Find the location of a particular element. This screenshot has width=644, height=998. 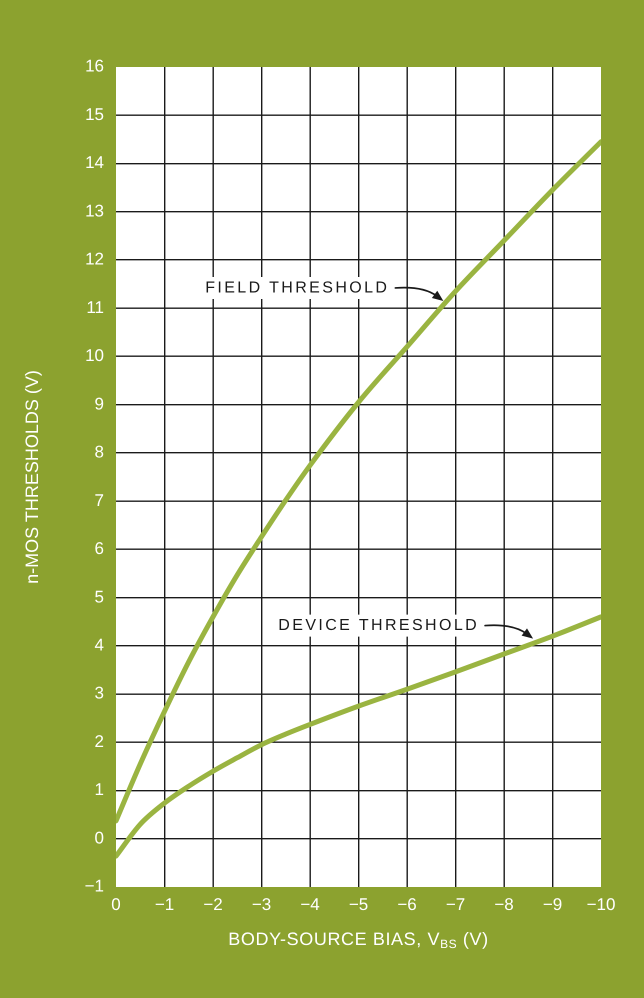

y-axis-title: n-MOS THRESHOLDS (V) is located at coordinates (32, 477).